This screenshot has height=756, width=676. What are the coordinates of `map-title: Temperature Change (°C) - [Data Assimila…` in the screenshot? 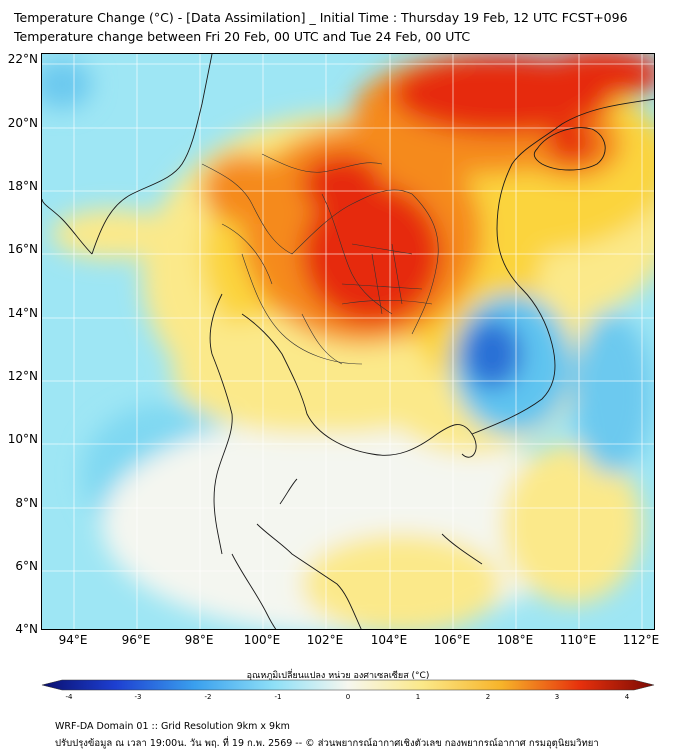 It's located at (321, 17).